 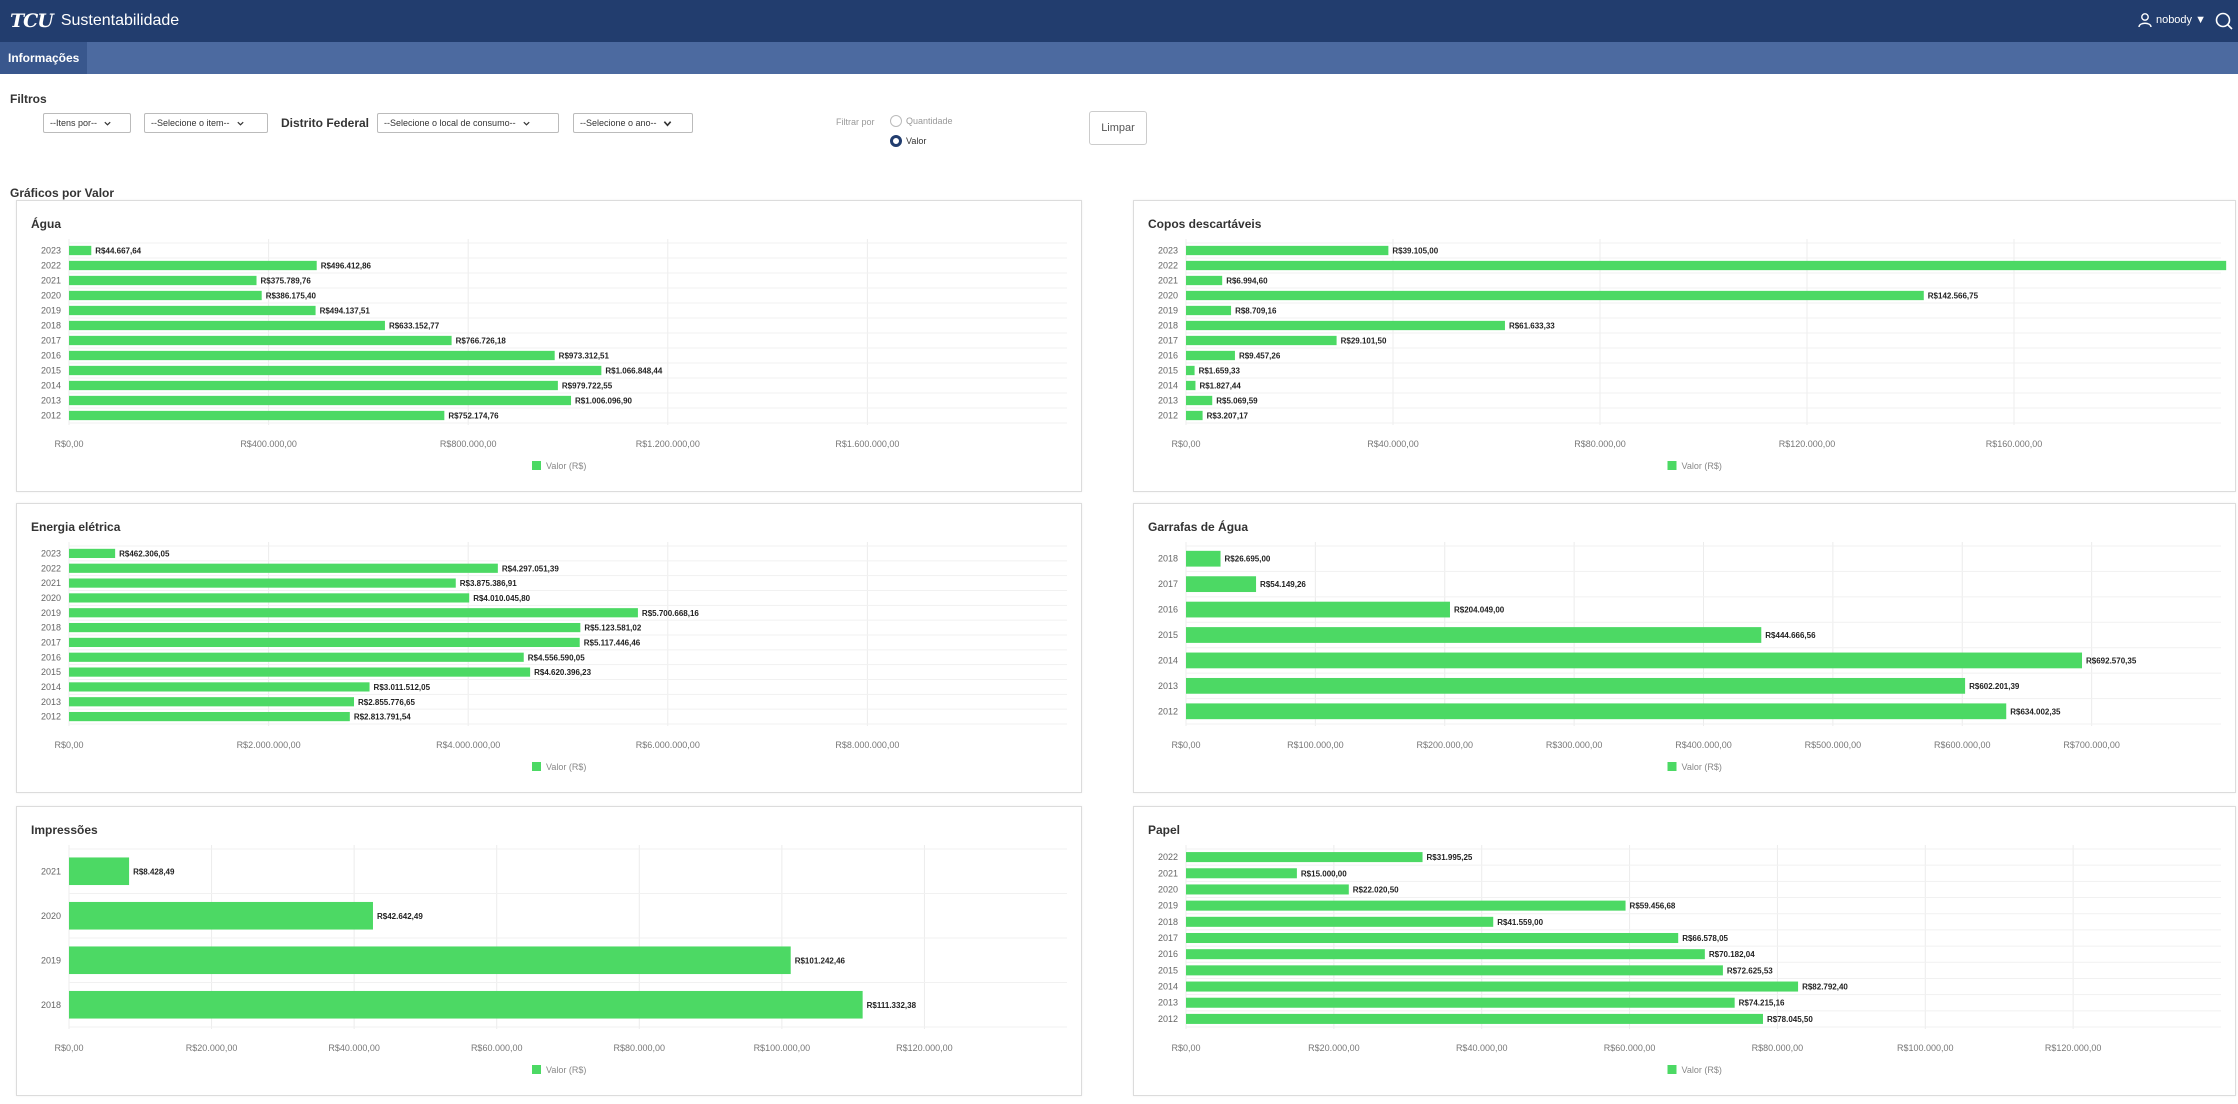 What do you see at coordinates (1630, 1048) in the screenshot?
I see `tick-label: R$60.000,00` at bounding box center [1630, 1048].